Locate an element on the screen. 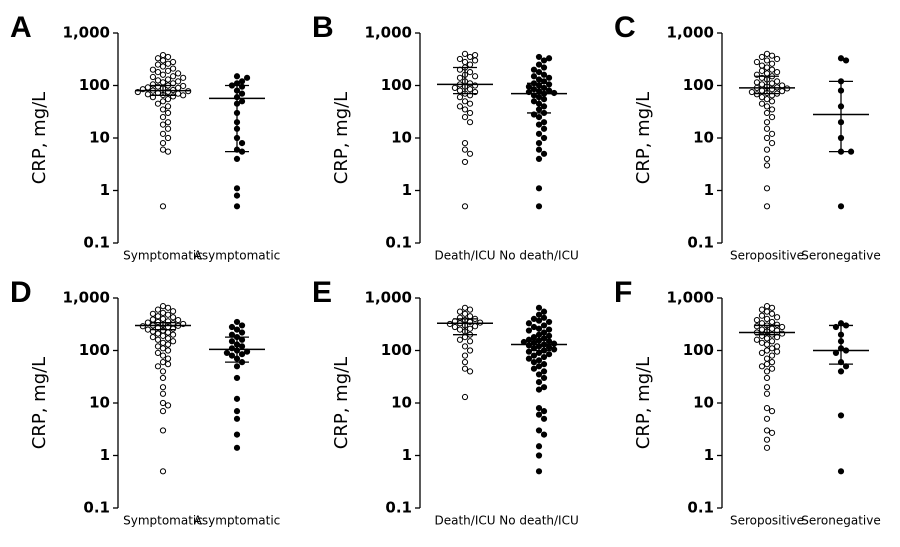 The width and height of the screenshot is (900, 547). x-tick-label: Death/ICU is located at coordinates (464, 256).